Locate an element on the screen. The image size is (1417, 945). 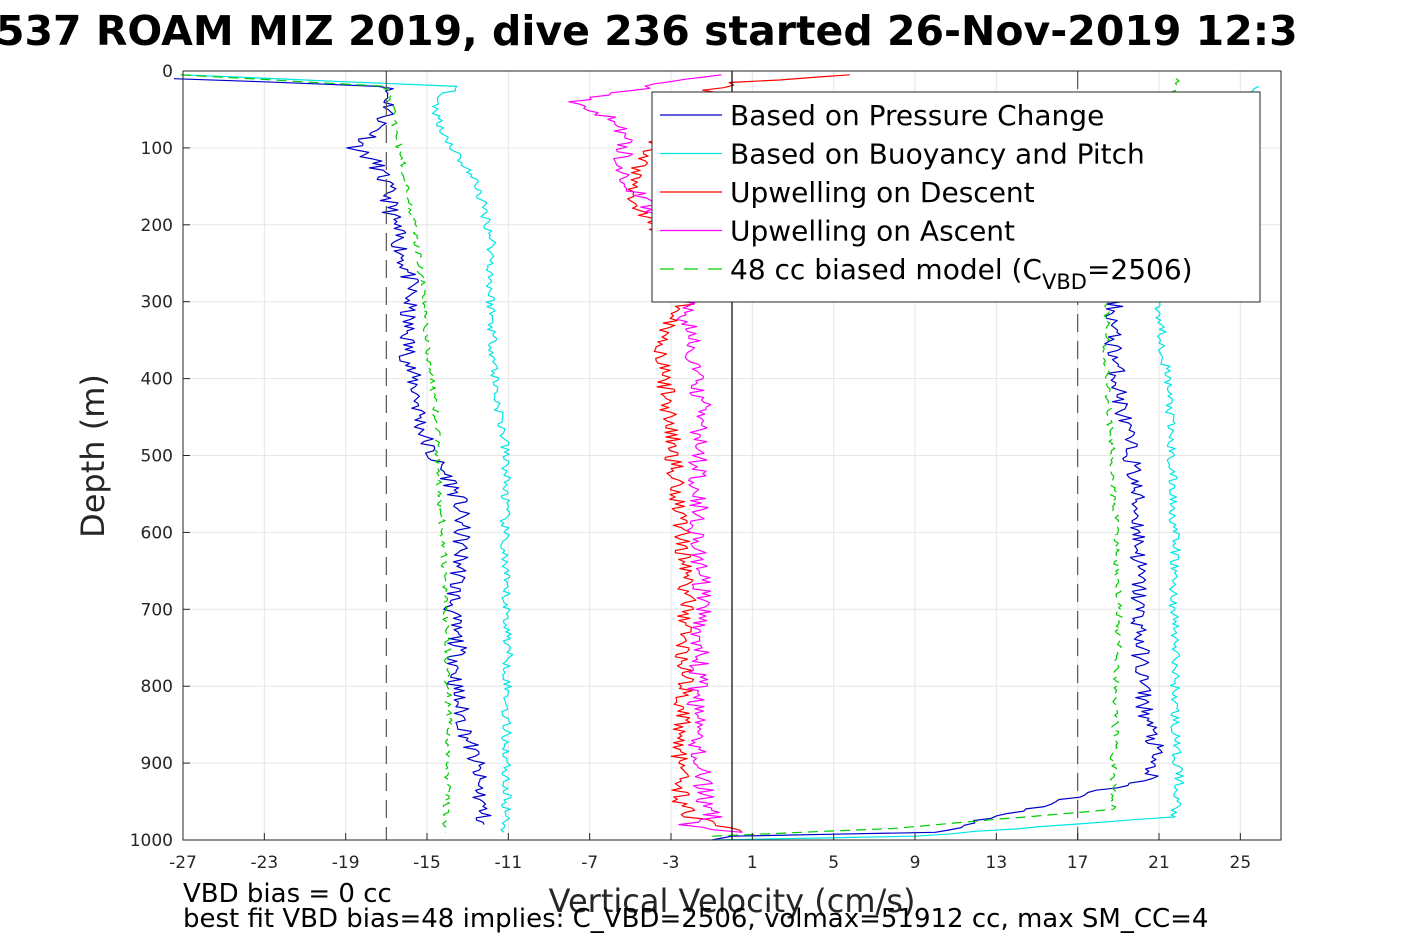
y-tick-label: 800 is located at coordinates (157, 687).